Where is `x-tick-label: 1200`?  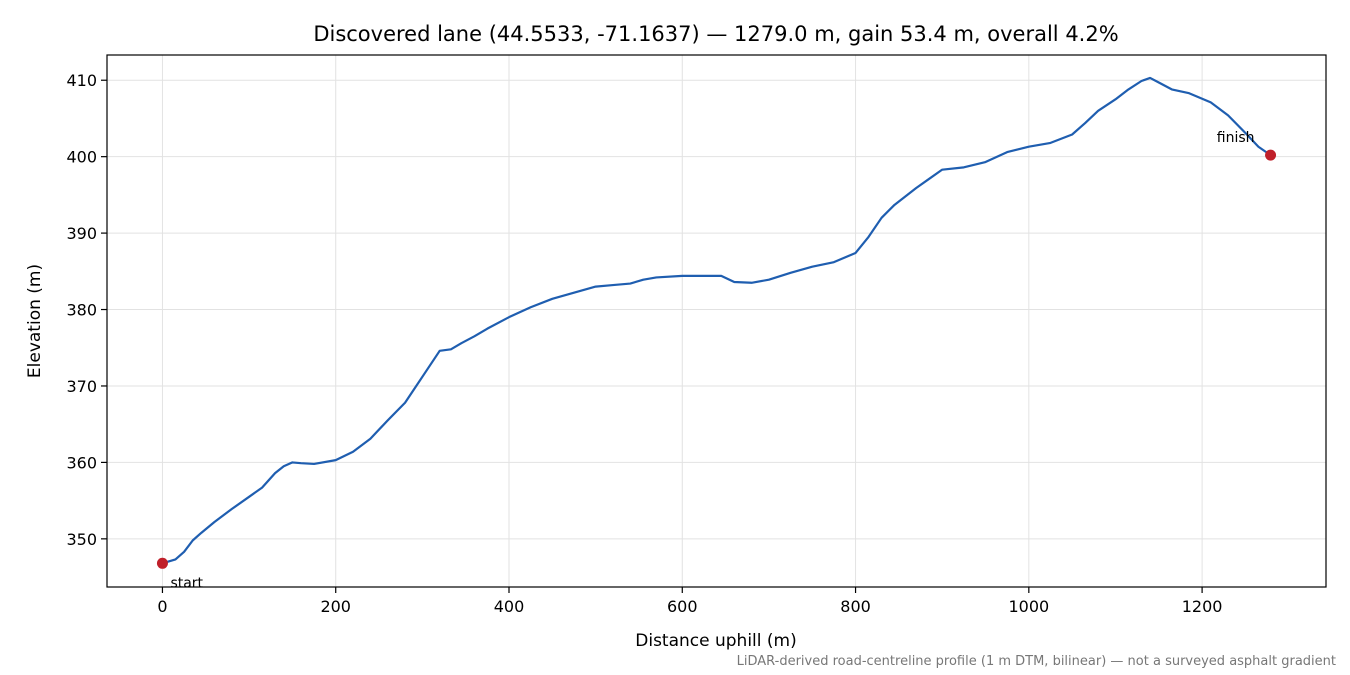 x-tick-label: 1200 is located at coordinates (1202, 606).